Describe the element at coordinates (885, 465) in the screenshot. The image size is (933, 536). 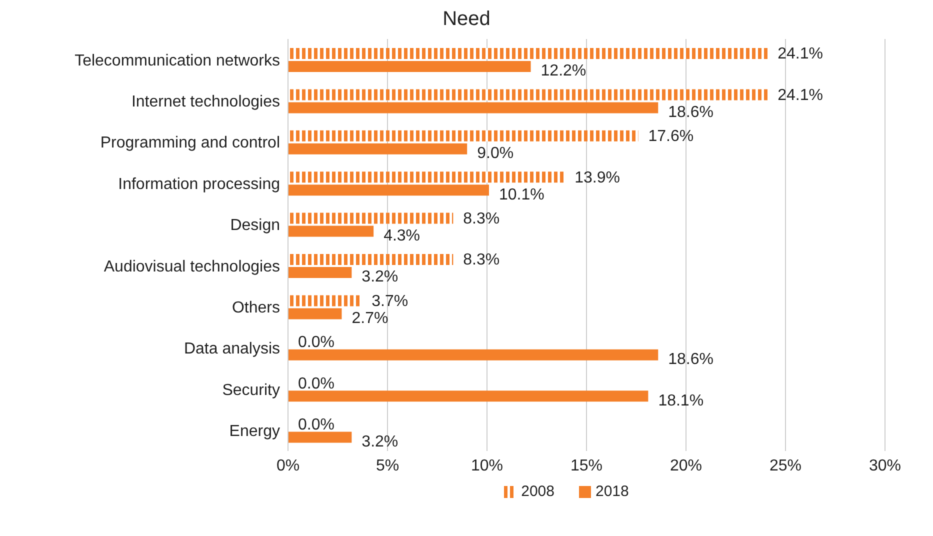
I see `x-tick-label: 30%` at that location.